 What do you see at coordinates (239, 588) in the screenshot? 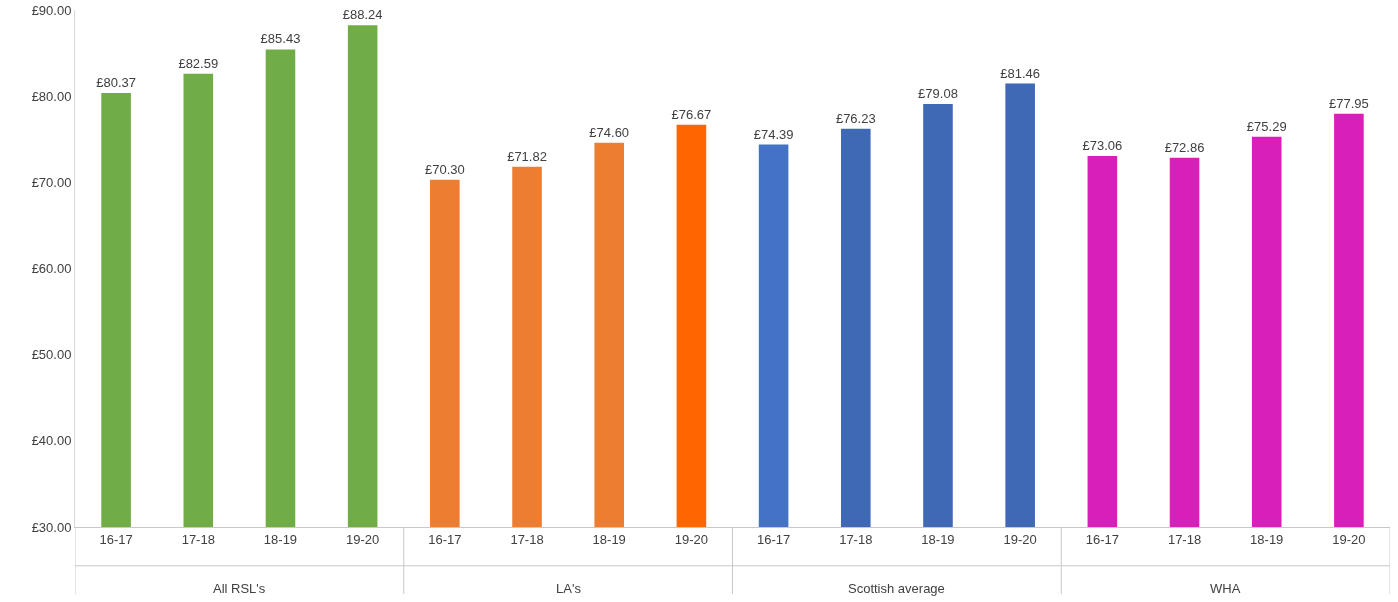
I see `text: All RSL's` at bounding box center [239, 588].